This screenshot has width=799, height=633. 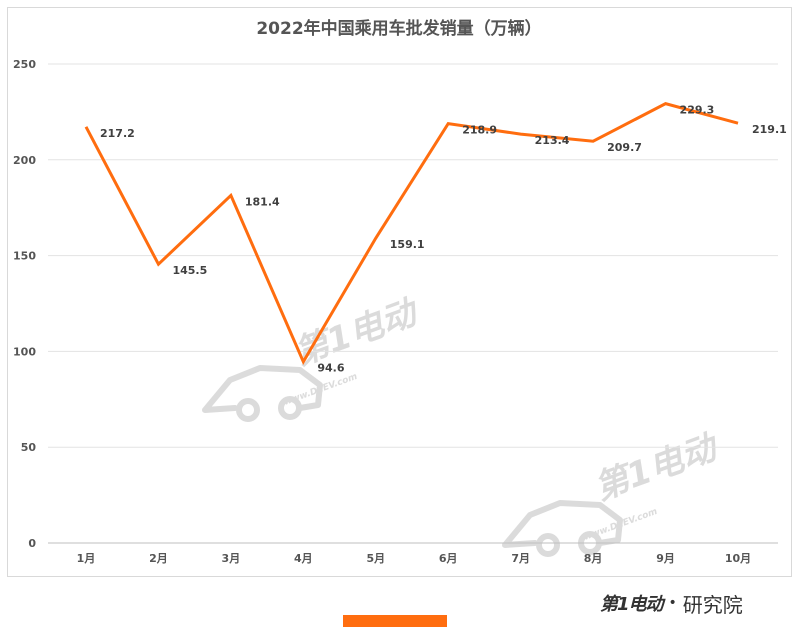 What do you see at coordinates (86, 558) in the screenshot?
I see `x-tick-label: 1月` at bounding box center [86, 558].